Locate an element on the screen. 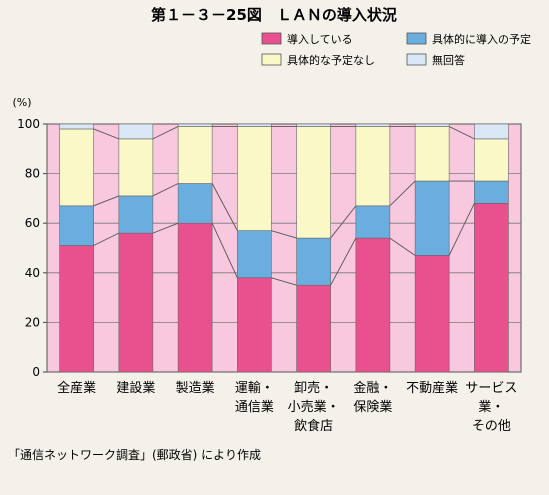 Image resolution: width=549 pixels, height=495 pixels. legend-label: 具体的に導入の予定 is located at coordinates (481, 39).